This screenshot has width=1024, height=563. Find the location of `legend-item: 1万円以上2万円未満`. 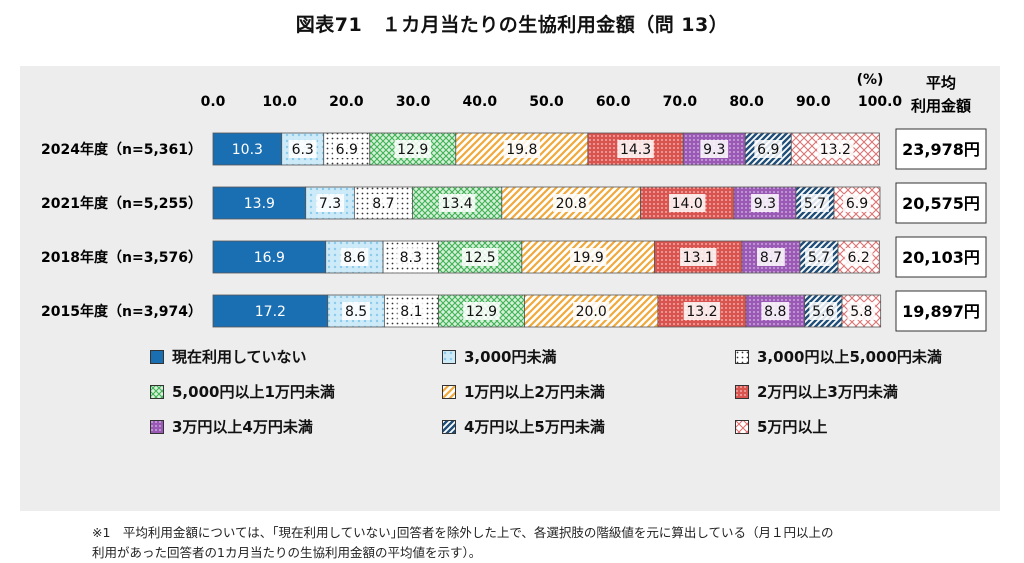

legend-item: 1万円以上2万円未満 is located at coordinates (523, 391).